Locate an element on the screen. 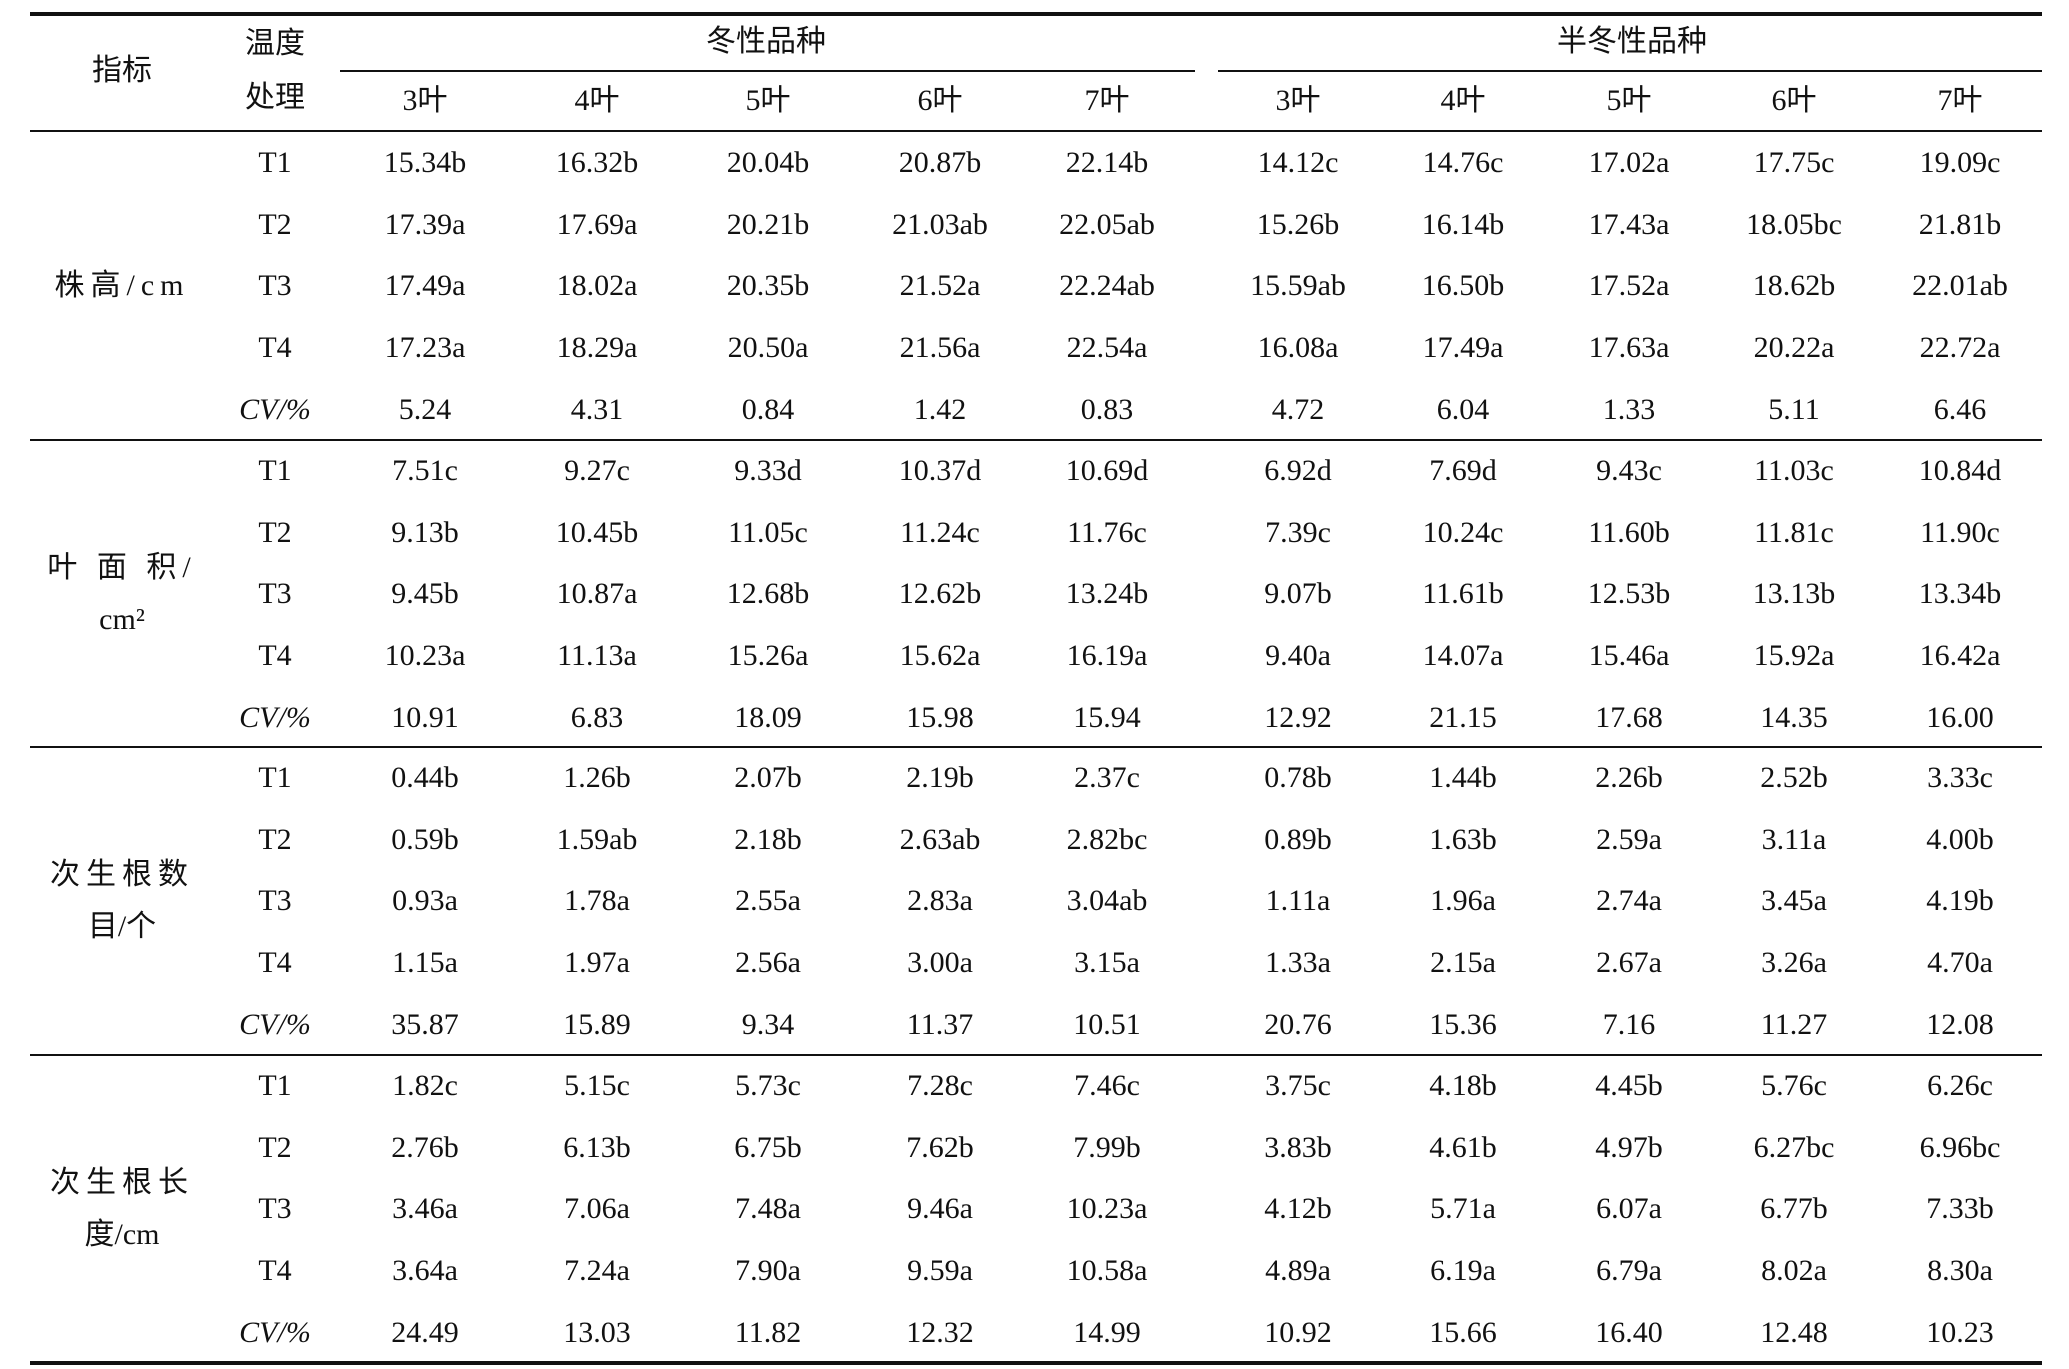  table-cell: 1.33a is located at coordinates (1298, 963).